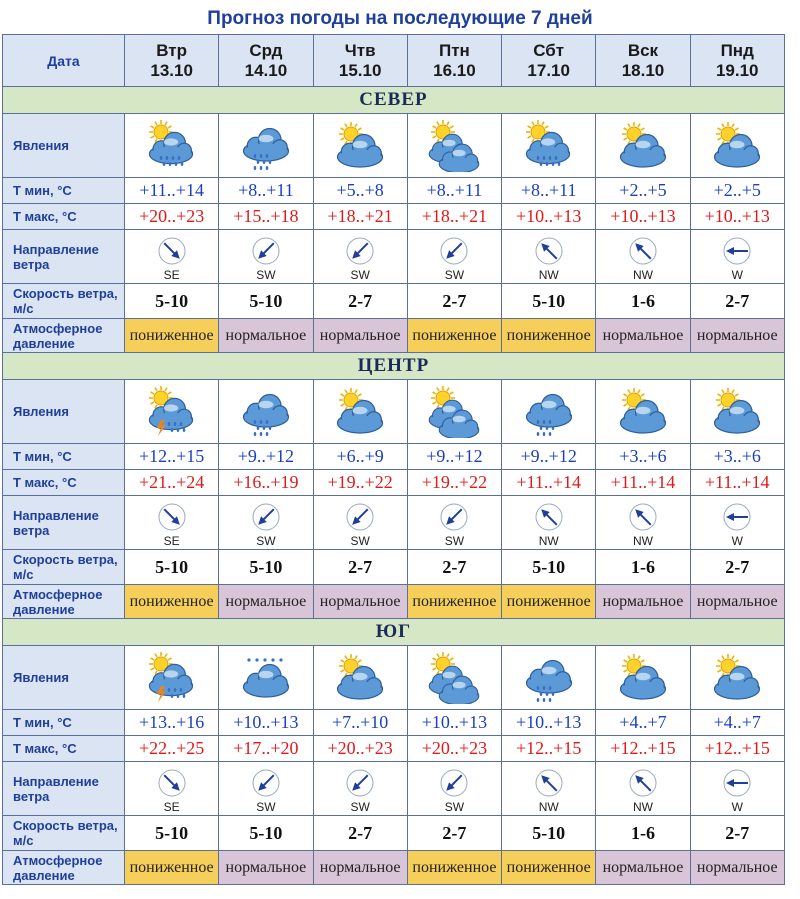 This screenshot has width=800, height=899. What do you see at coordinates (171, 190) in the screenshot?
I see `tmin-value: +11..+14` at bounding box center [171, 190].